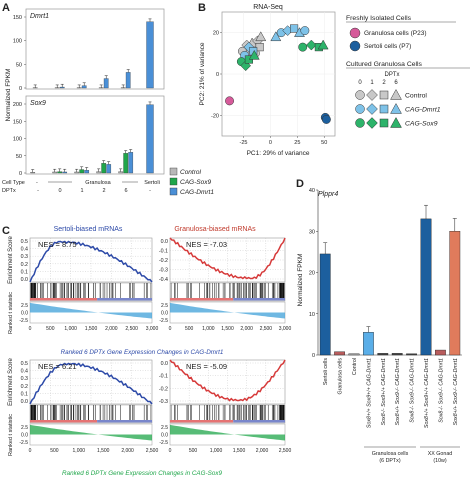 Image resolution: width=474 pixels, height=481 pixels. Describe the element at coordinates (24, 372) in the screenshot. I see `es-tick-label: 0.4` at that location.